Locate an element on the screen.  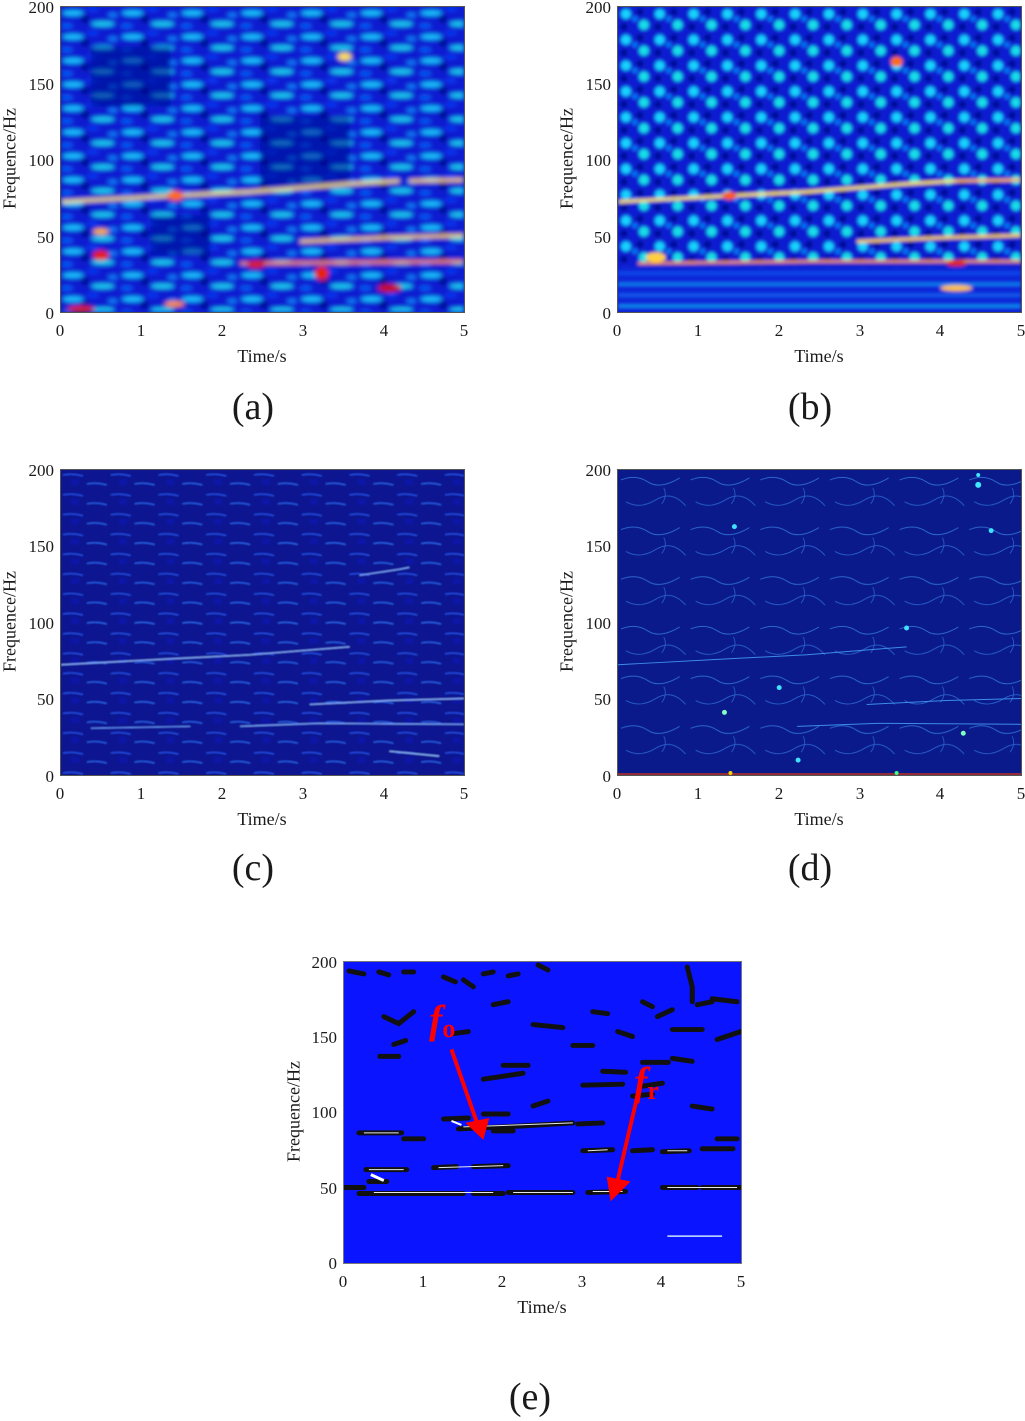
heatmap-d is located at coordinates (819, 622).